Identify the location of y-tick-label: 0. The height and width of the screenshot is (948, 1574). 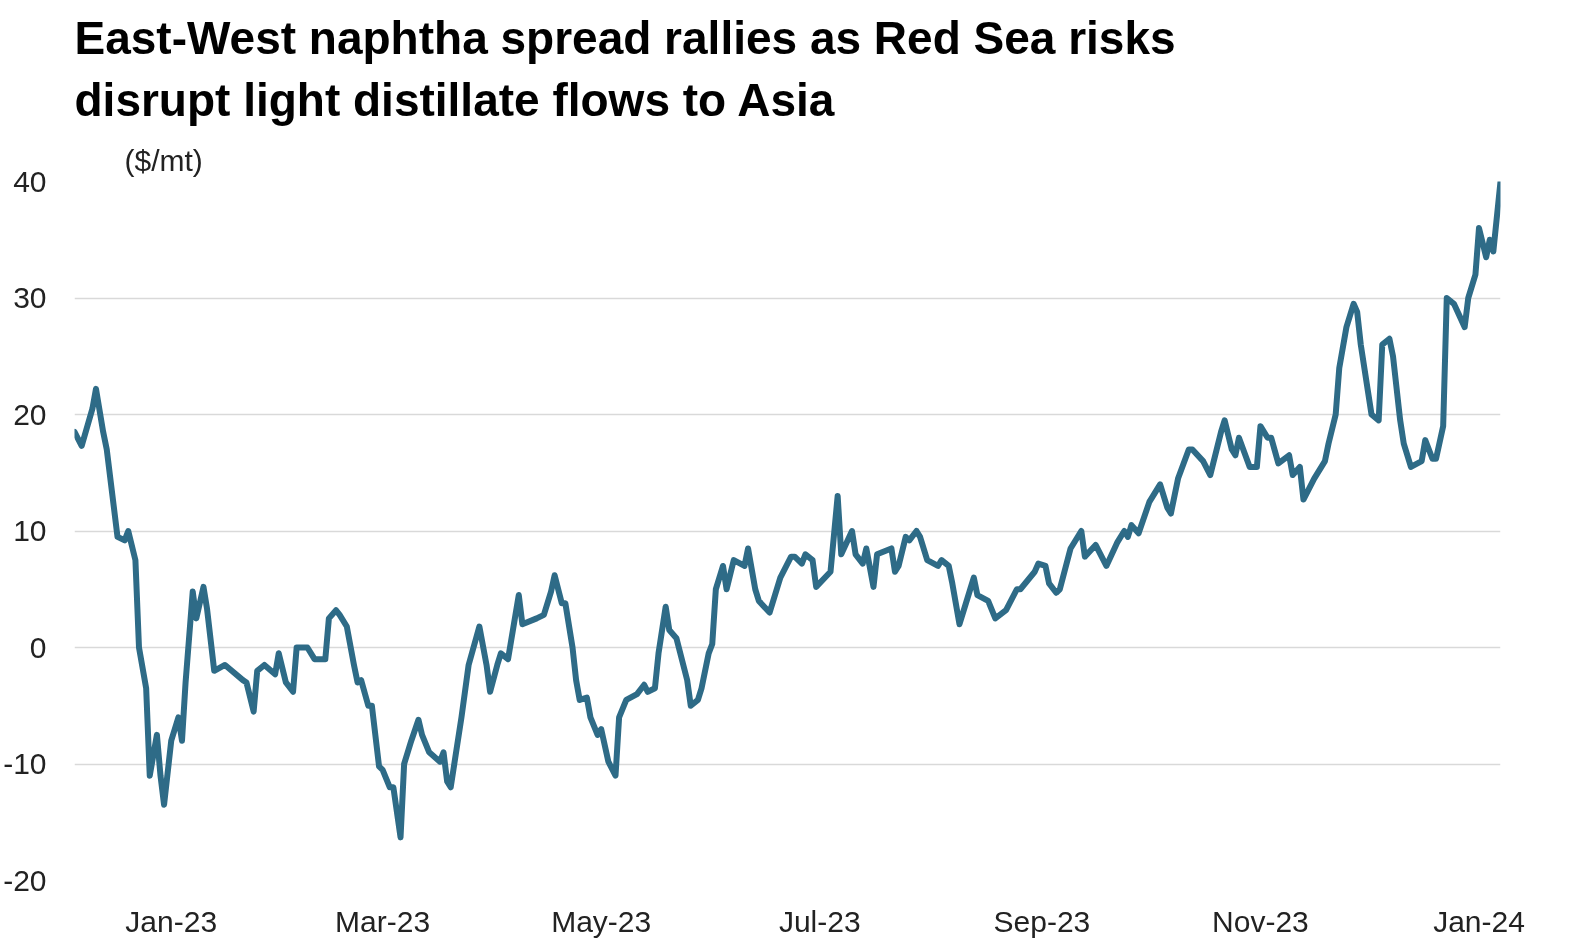
(38, 647).